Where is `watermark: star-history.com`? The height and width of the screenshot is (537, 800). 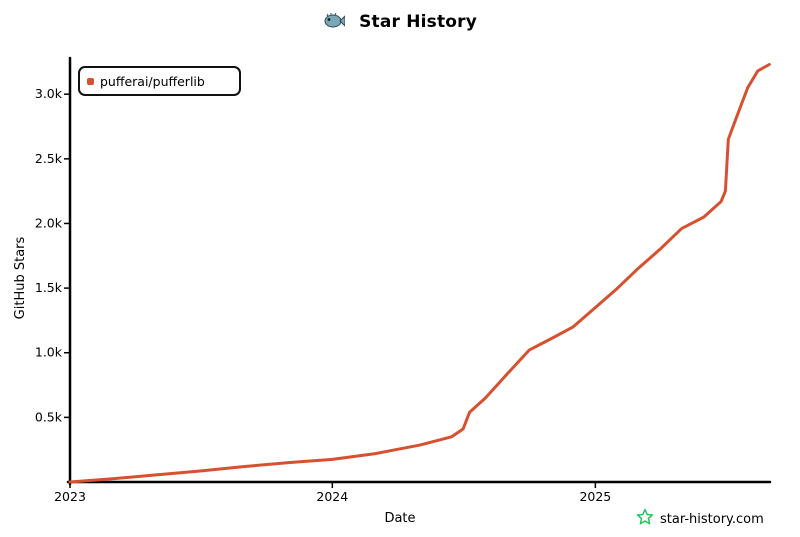
watermark: star-history.com is located at coordinates (700, 519).